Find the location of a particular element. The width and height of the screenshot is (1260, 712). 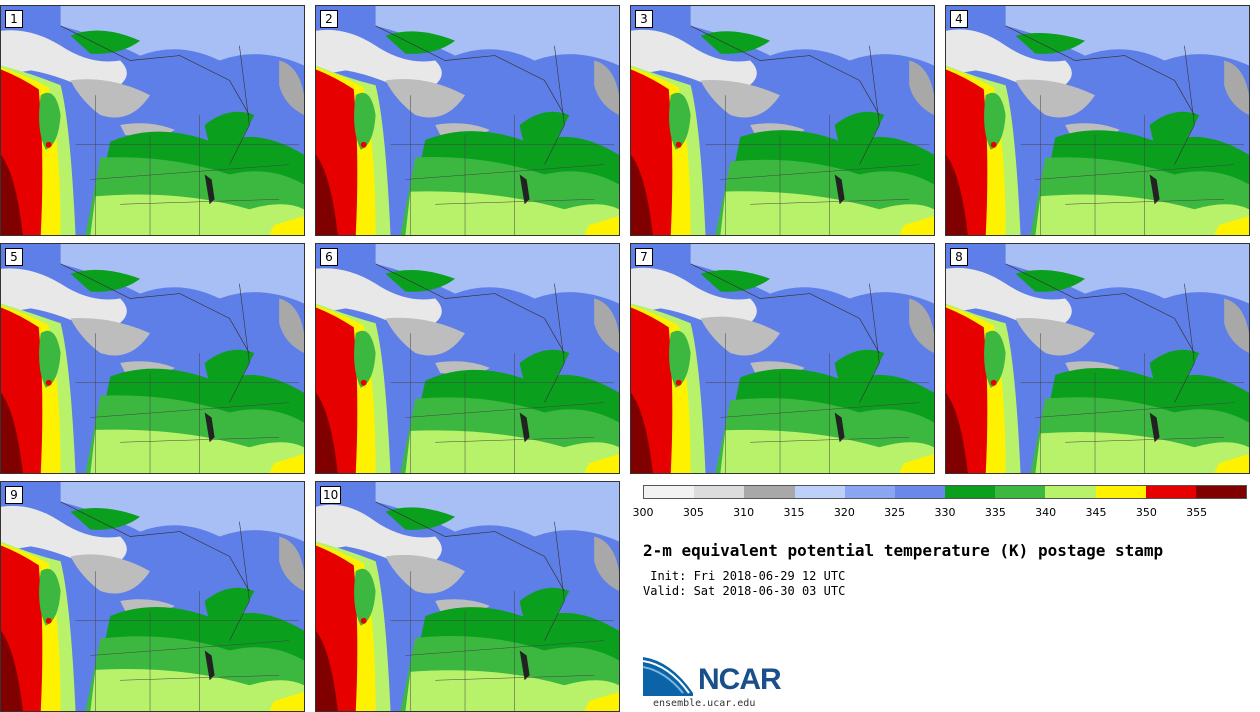

colorbar is located at coordinates (945, 492).